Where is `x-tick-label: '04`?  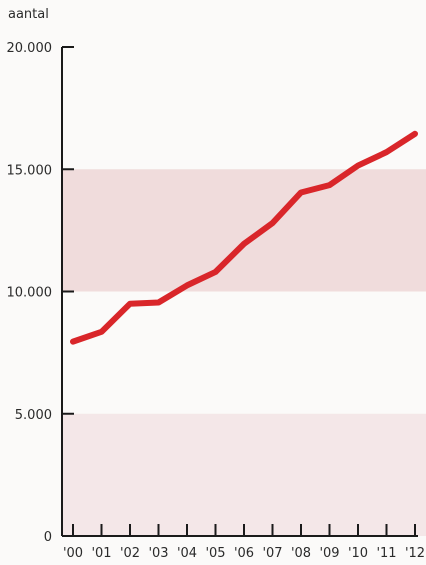
x-tick-label: '04 is located at coordinates (187, 553).